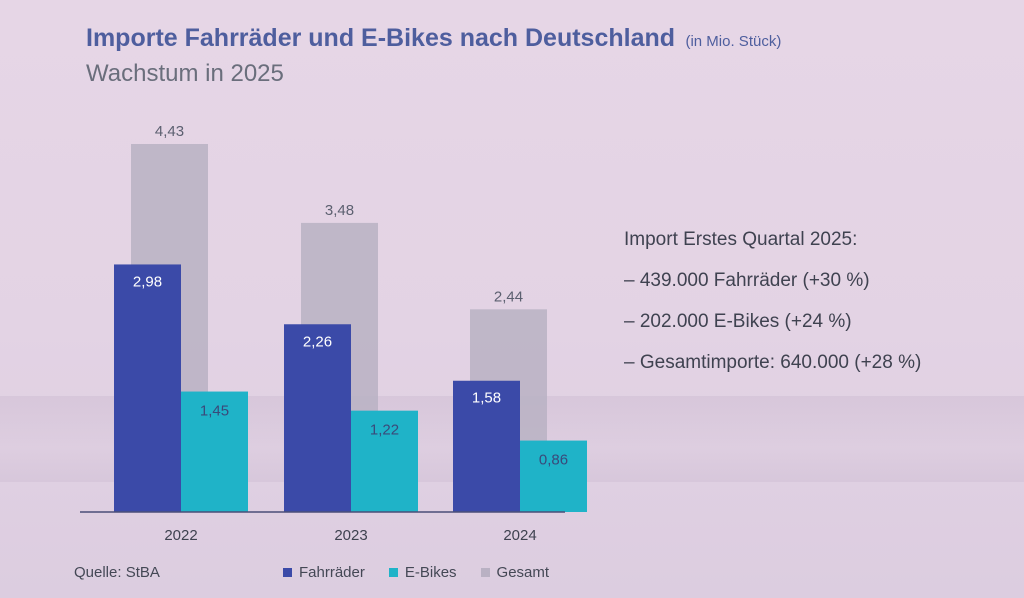  I want to click on legend-item-gesamt: Gesamt, so click(515, 572).